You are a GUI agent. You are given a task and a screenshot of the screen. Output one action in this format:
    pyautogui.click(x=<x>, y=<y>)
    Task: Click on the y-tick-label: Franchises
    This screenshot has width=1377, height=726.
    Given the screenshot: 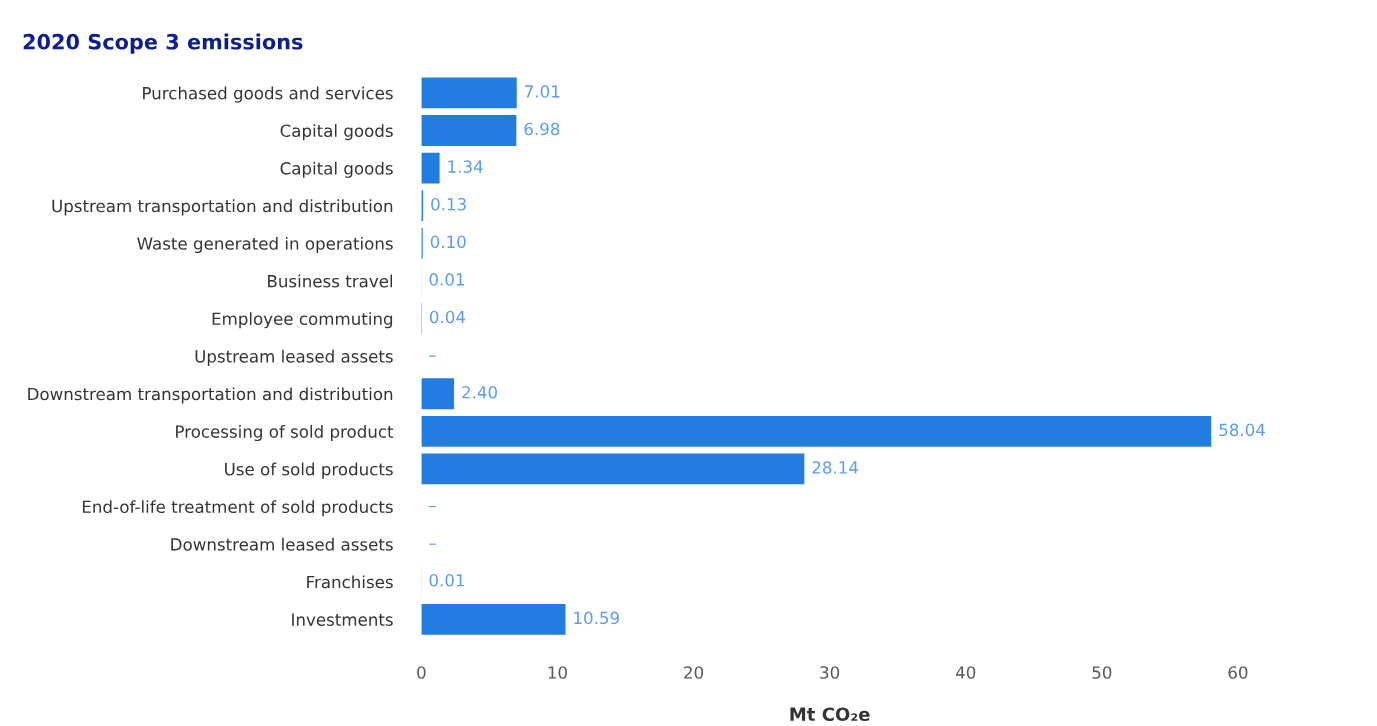 What is the action you would take?
    pyautogui.click(x=350, y=582)
    